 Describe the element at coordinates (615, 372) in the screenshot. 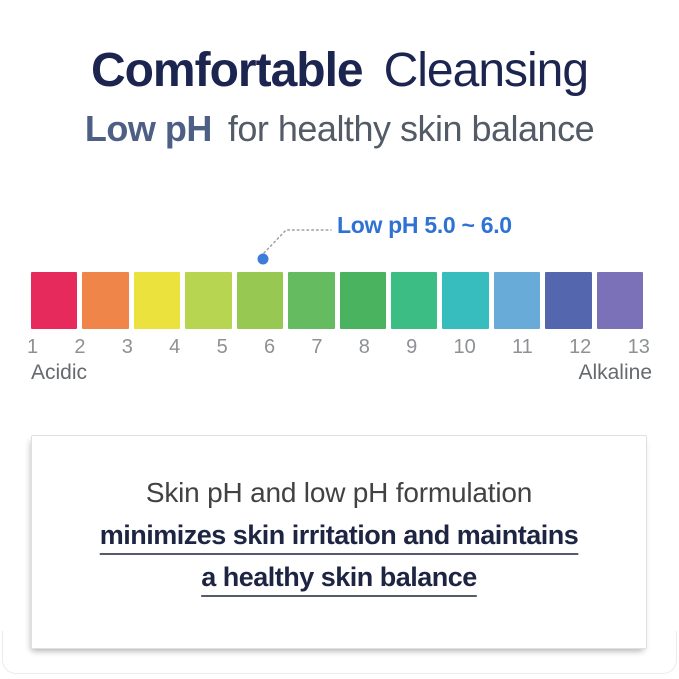

I see `alkaline-label: Alkaline` at that location.